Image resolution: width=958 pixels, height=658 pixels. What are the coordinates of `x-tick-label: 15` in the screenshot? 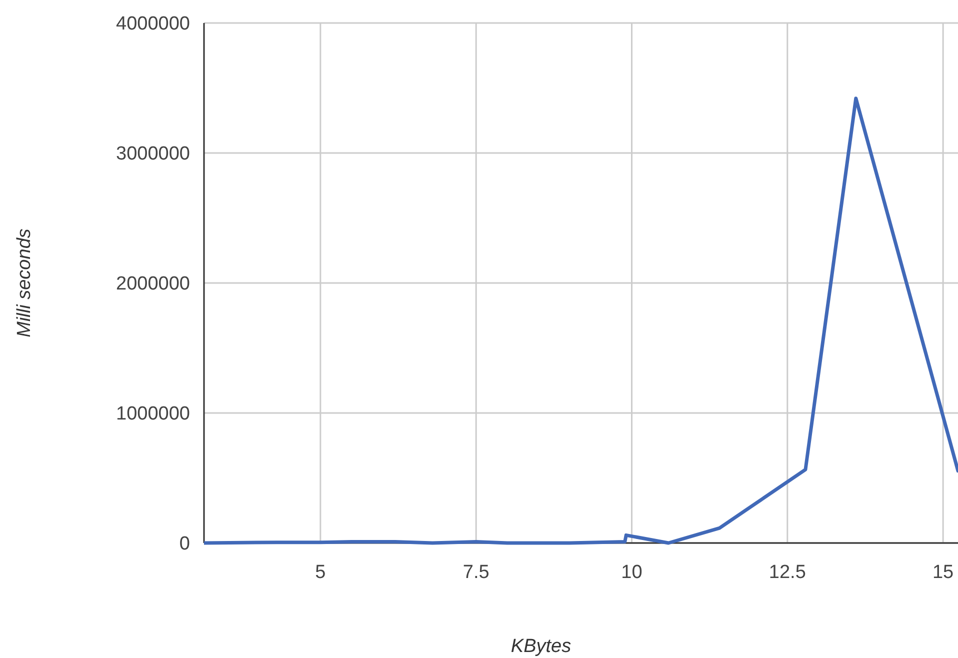 It's located at (943, 572).